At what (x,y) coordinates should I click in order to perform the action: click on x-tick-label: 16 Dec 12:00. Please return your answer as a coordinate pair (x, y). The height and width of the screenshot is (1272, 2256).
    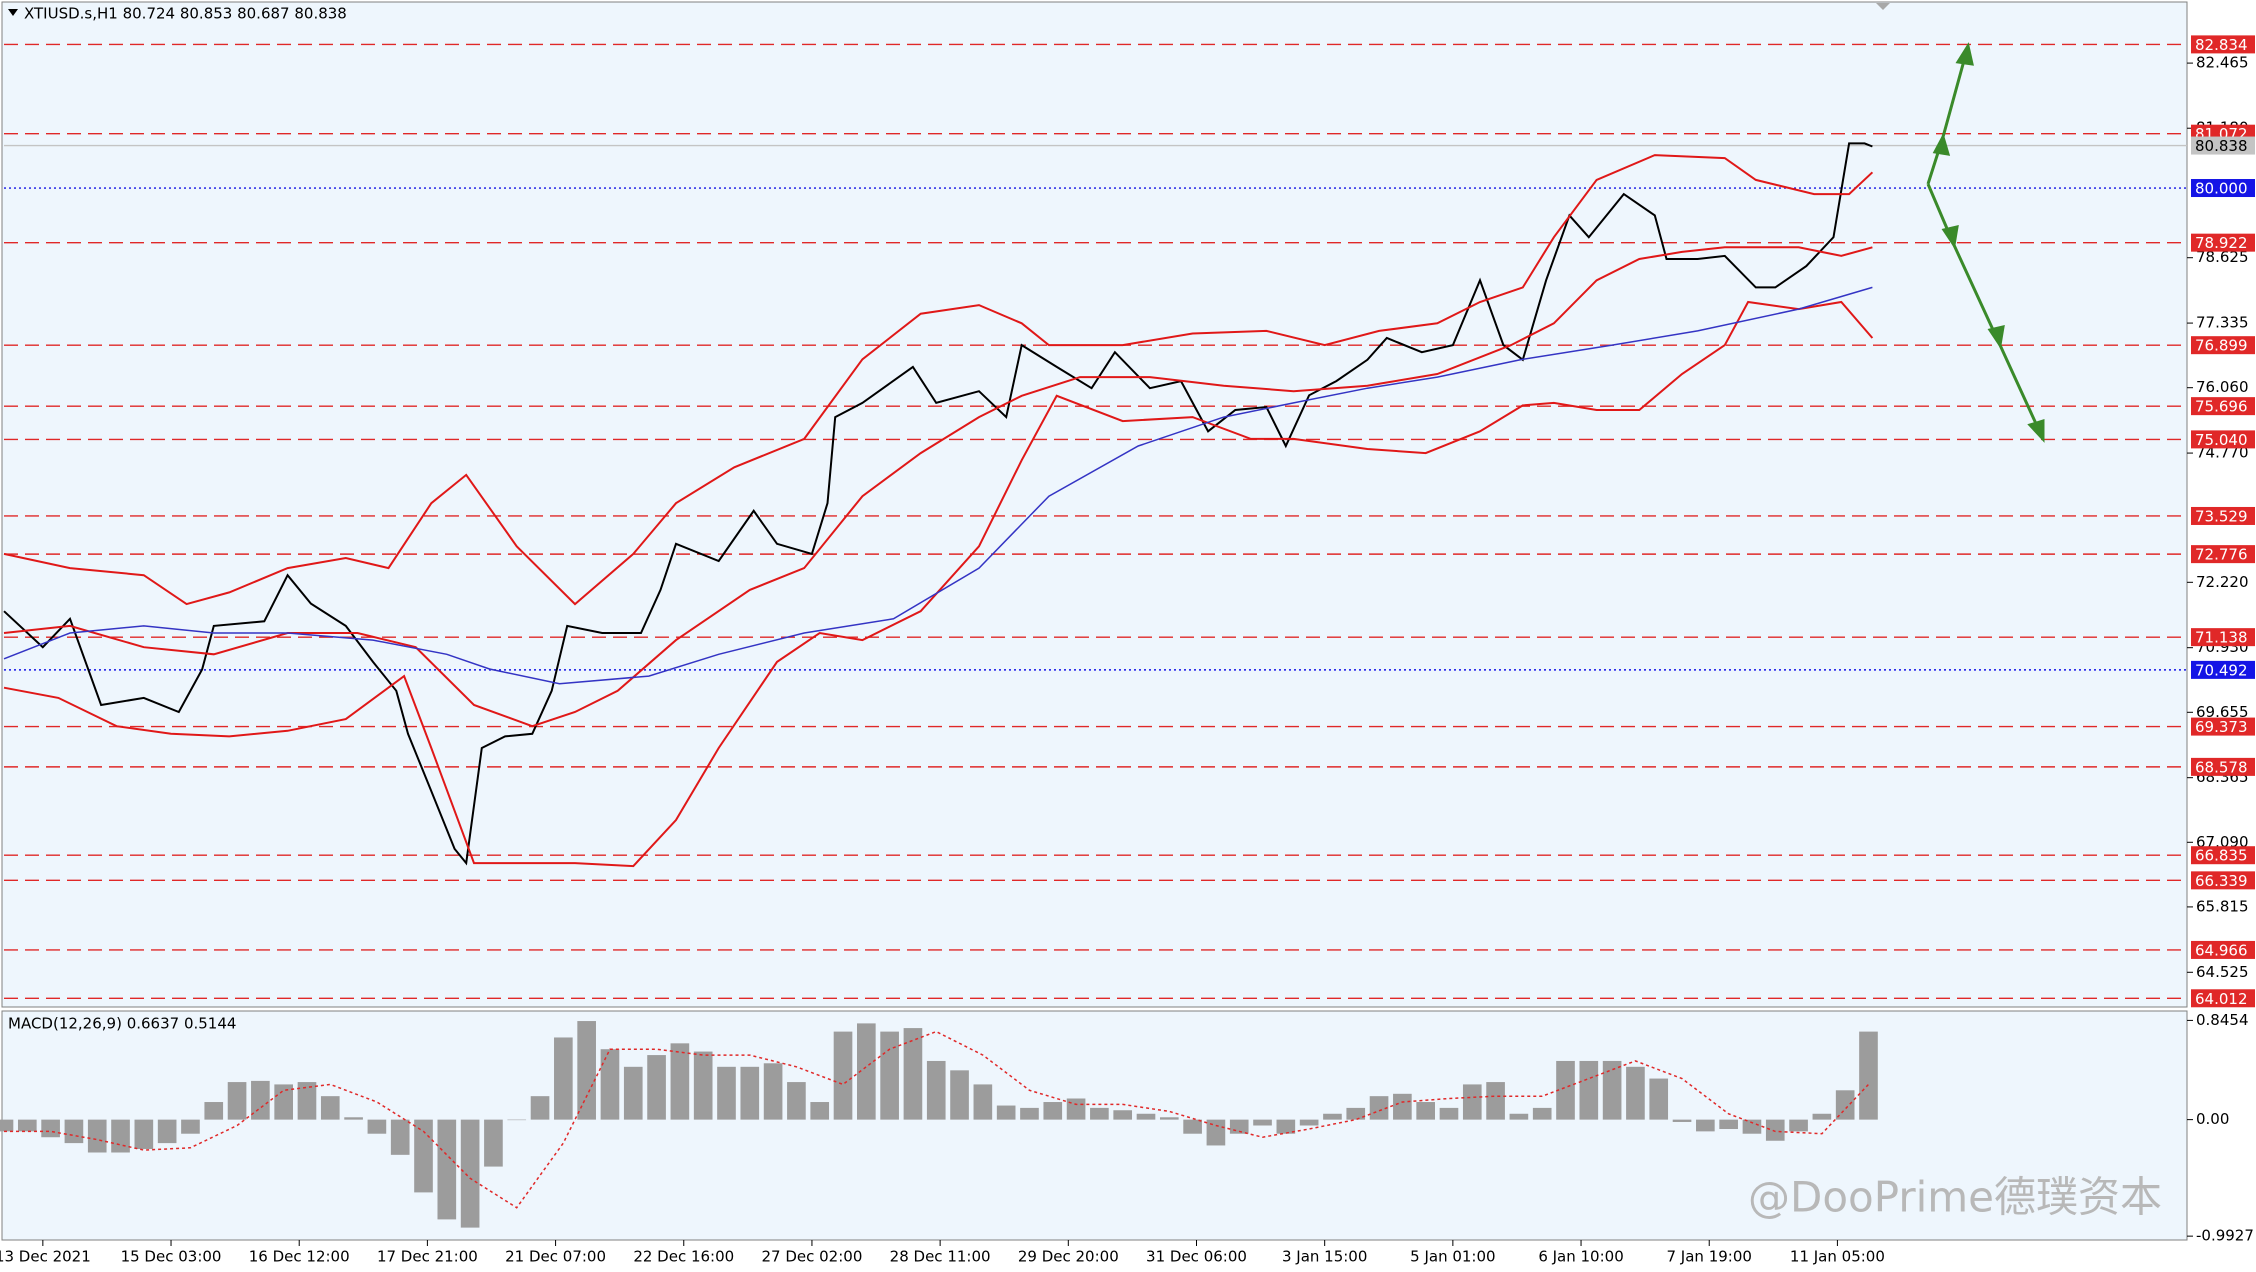
    Looking at the image, I should click on (299, 1257).